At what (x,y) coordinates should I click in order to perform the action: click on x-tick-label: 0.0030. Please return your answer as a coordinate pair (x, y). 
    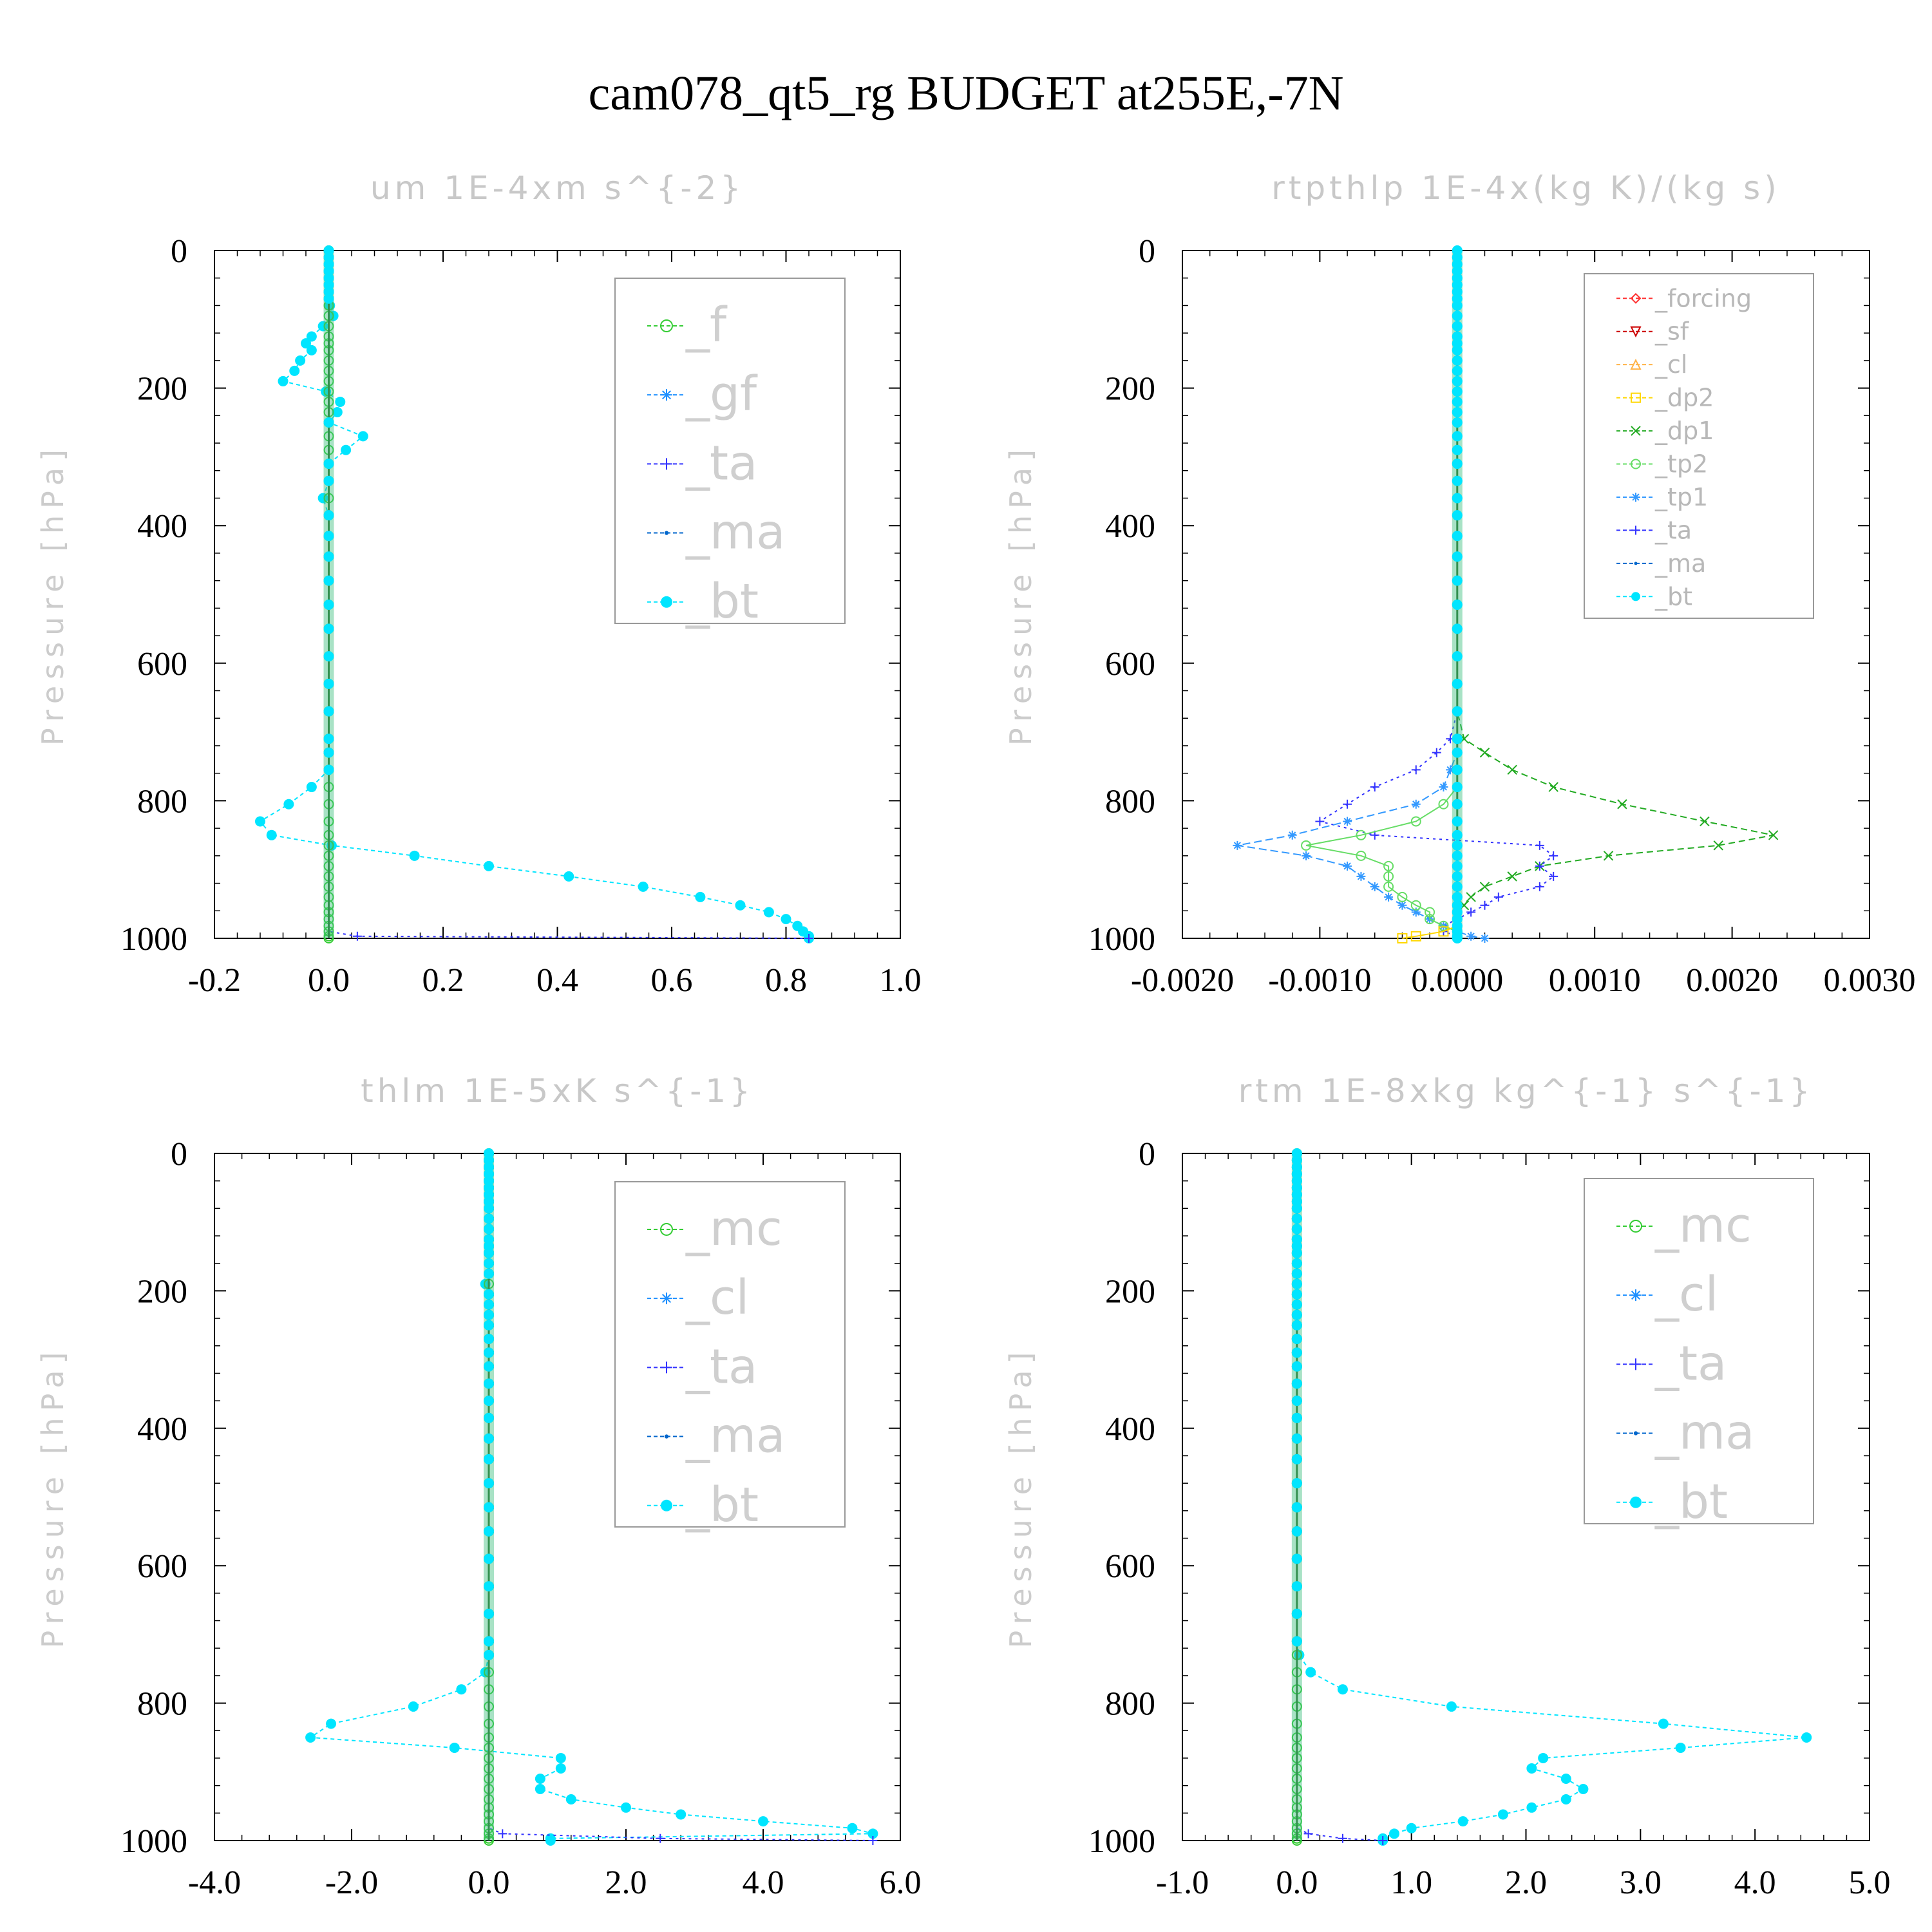
    Looking at the image, I should click on (1870, 980).